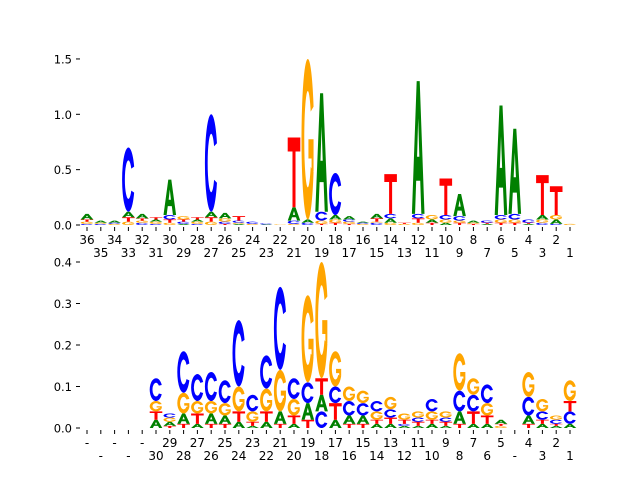 Image resolution: width=640 pixels, height=480 pixels. Describe the element at coordinates (390, 443) in the screenshot. I see `x-tick-label: 13` at that location.